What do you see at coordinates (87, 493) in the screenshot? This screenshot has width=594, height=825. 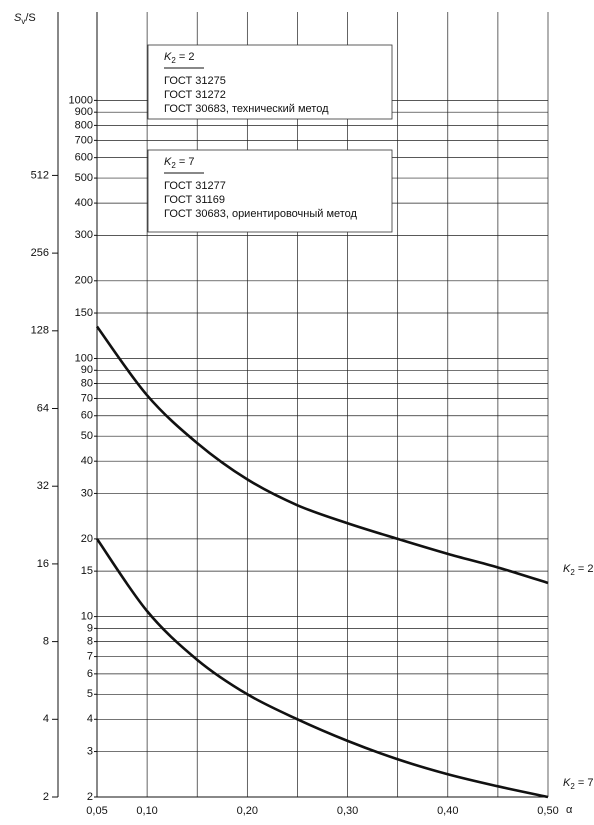 I see `y-tick-label: 30` at bounding box center [87, 493].